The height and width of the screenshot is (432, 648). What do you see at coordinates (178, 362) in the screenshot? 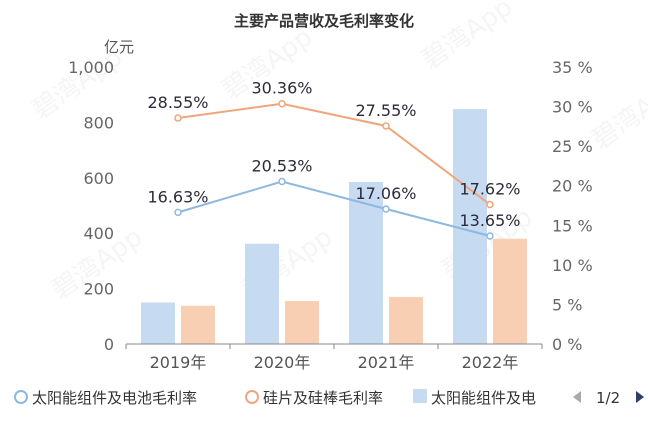
I see `category-label: 2019年` at bounding box center [178, 362].